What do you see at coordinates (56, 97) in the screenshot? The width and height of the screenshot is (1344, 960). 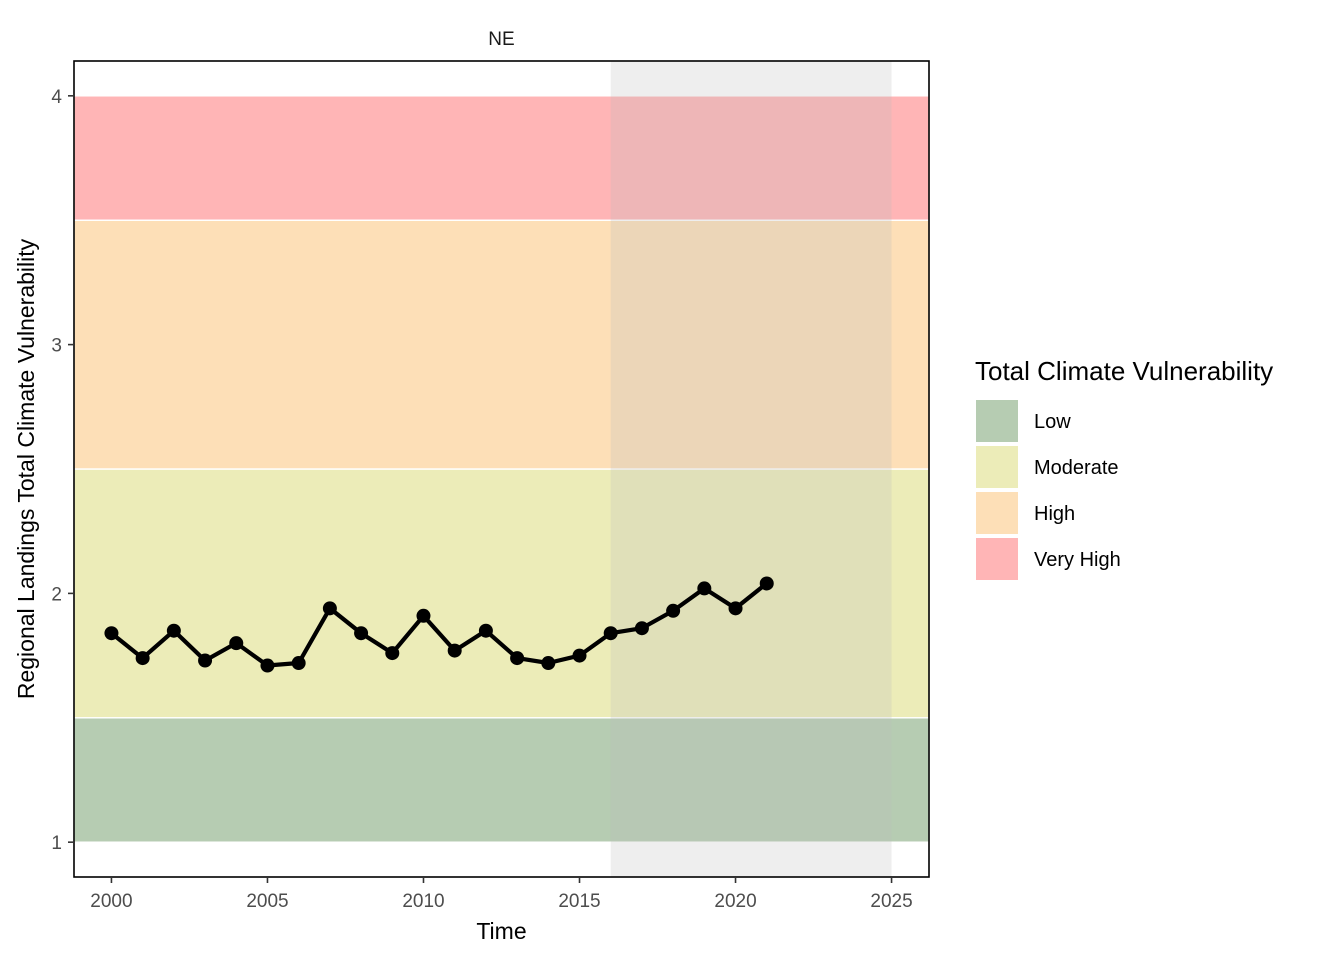 I see `y-tick-label: 4` at bounding box center [56, 97].